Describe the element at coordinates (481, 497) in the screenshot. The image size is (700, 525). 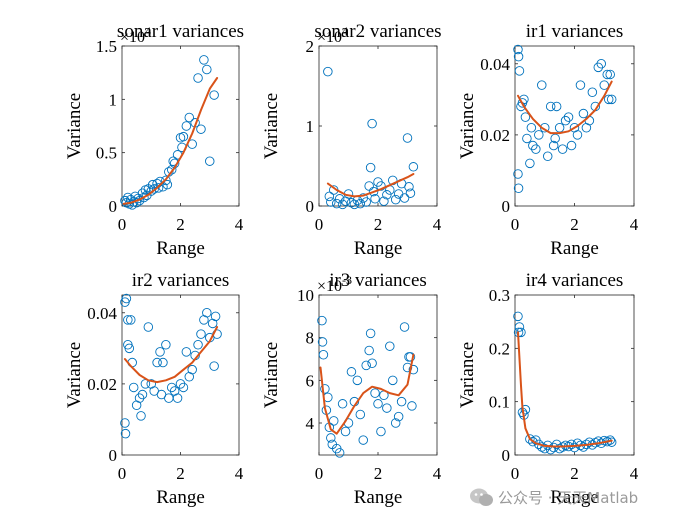
I see `wechat-icon` at that location.